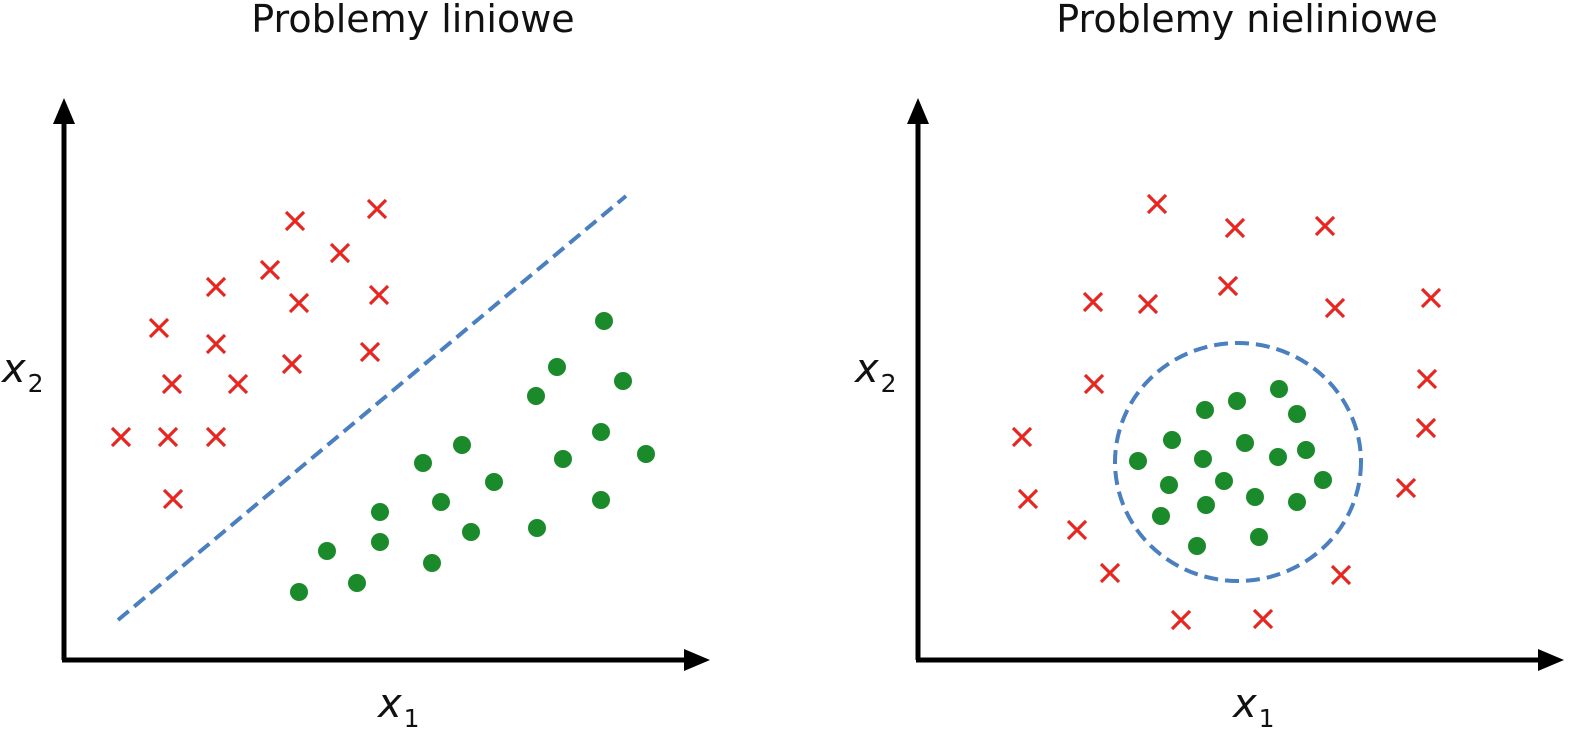 The height and width of the screenshot is (739, 1587). I want to click on linear-y-axis-arrow, so click(64, 111).